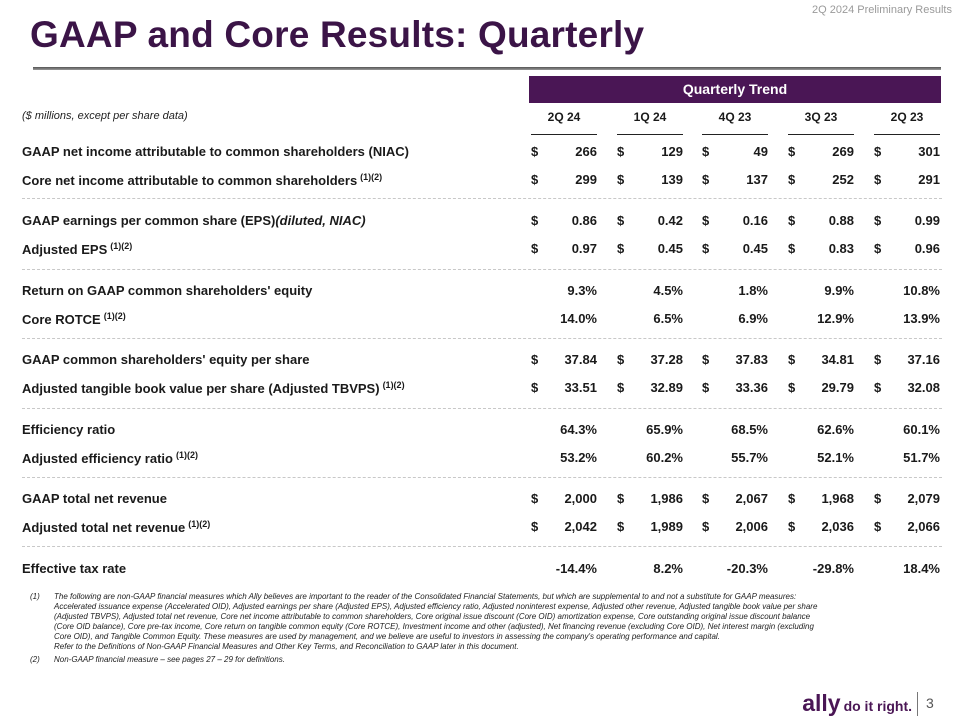  Describe the element at coordinates (917, 704) in the screenshot. I see `footer-divider` at that location.